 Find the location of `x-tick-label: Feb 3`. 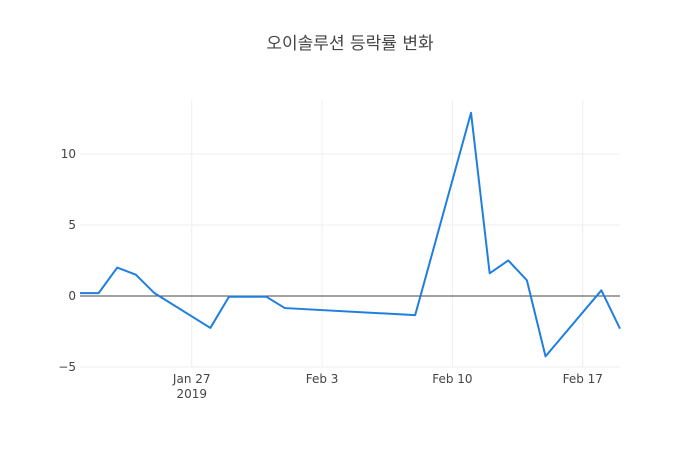

x-tick-label: Feb 3 is located at coordinates (322, 379).